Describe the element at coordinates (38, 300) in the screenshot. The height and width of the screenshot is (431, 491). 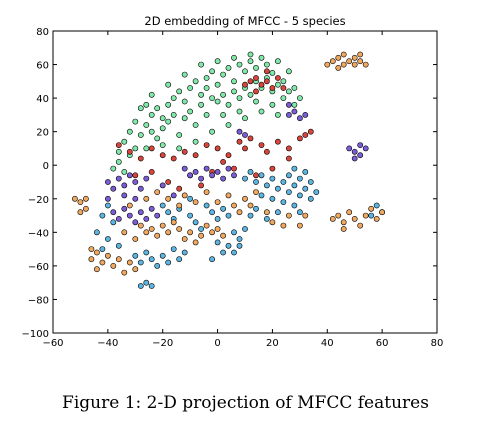
I see `y-tick-label: −80` at that location.